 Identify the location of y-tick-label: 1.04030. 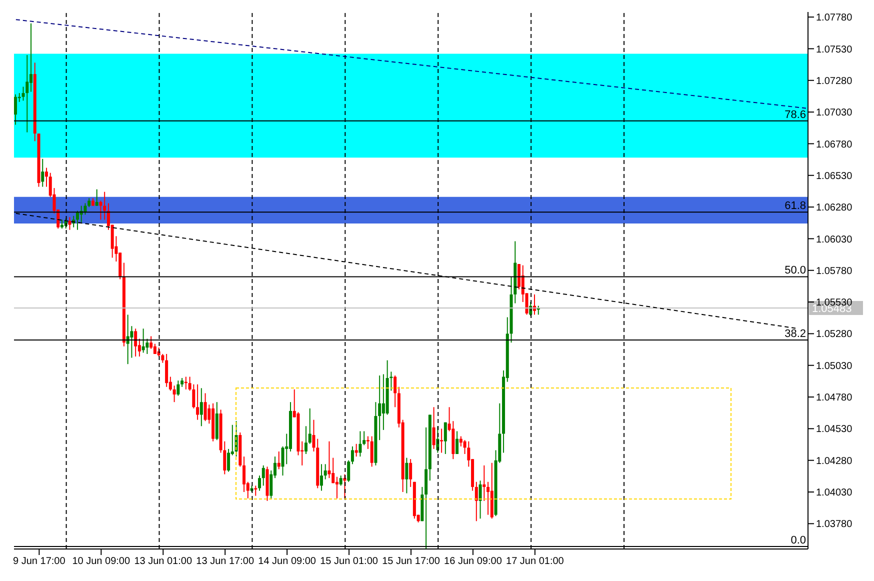
(834, 493).